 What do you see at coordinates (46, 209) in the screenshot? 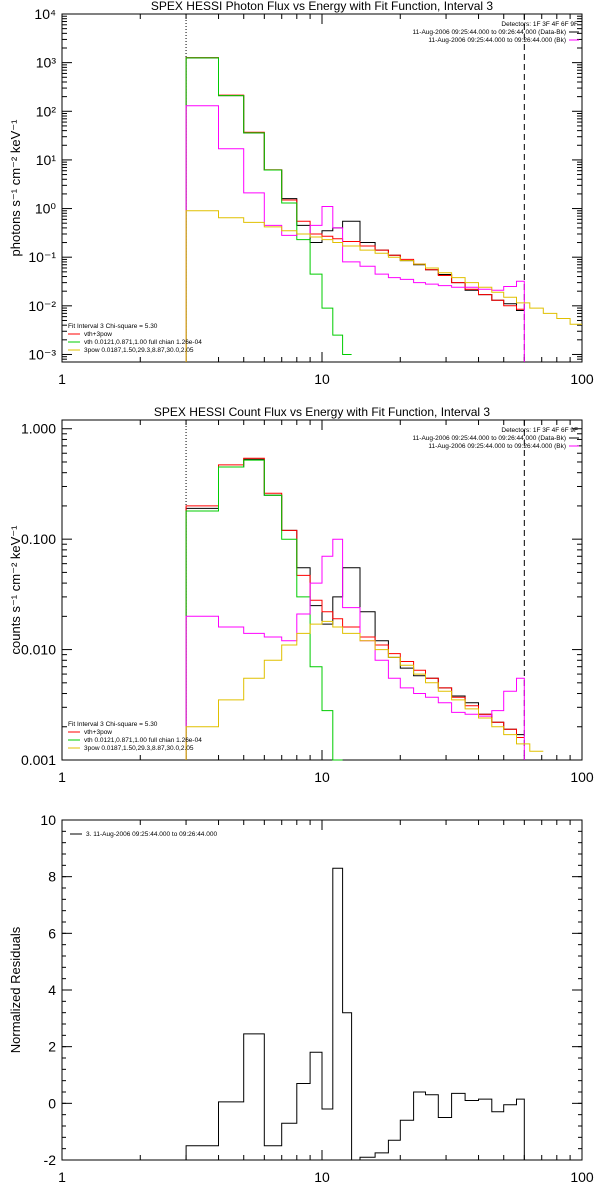
I see `y-tick-label: 10⁰` at bounding box center [46, 209].